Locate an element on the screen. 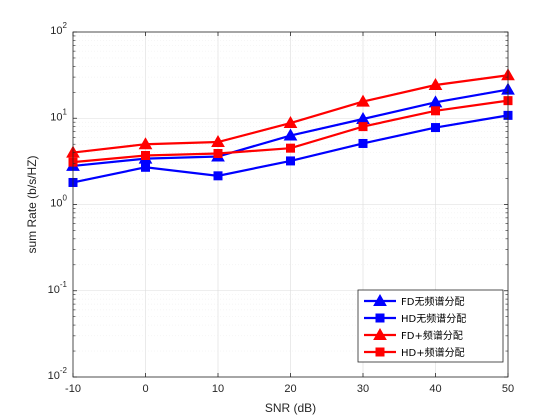 This screenshot has width=560, height=420. legend-label: HD+频谱分配 is located at coordinates (433, 352).